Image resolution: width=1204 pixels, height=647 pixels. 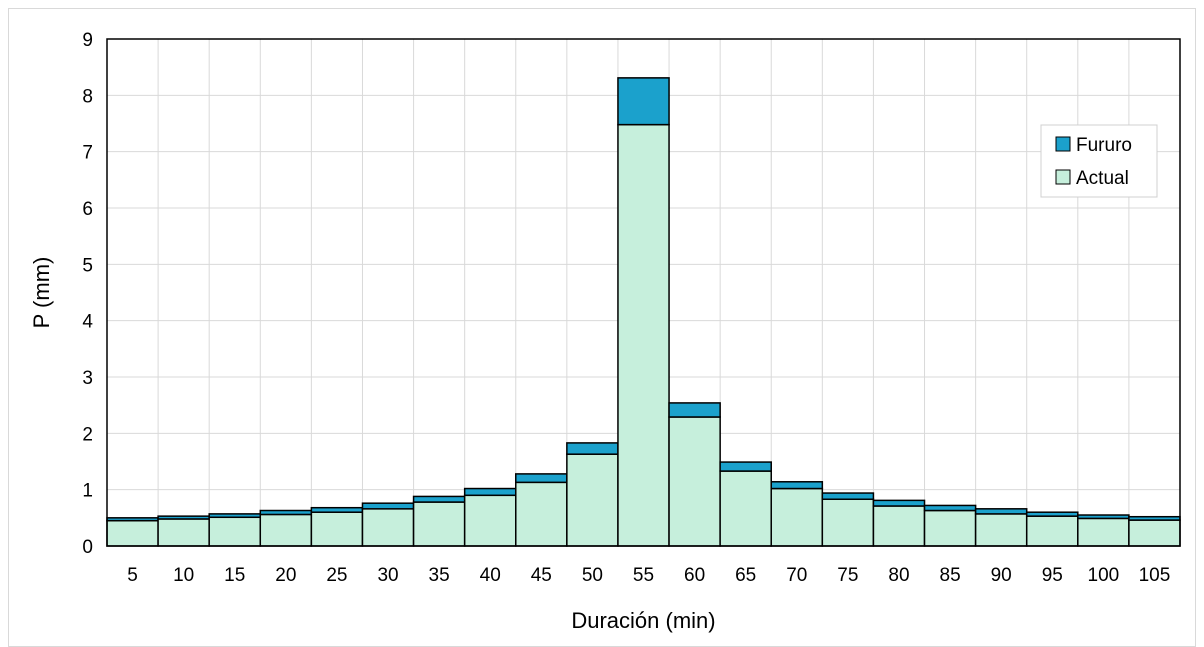 What do you see at coordinates (132, 575) in the screenshot?
I see `x-tick-label: 5` at bounding box center [132, 575].